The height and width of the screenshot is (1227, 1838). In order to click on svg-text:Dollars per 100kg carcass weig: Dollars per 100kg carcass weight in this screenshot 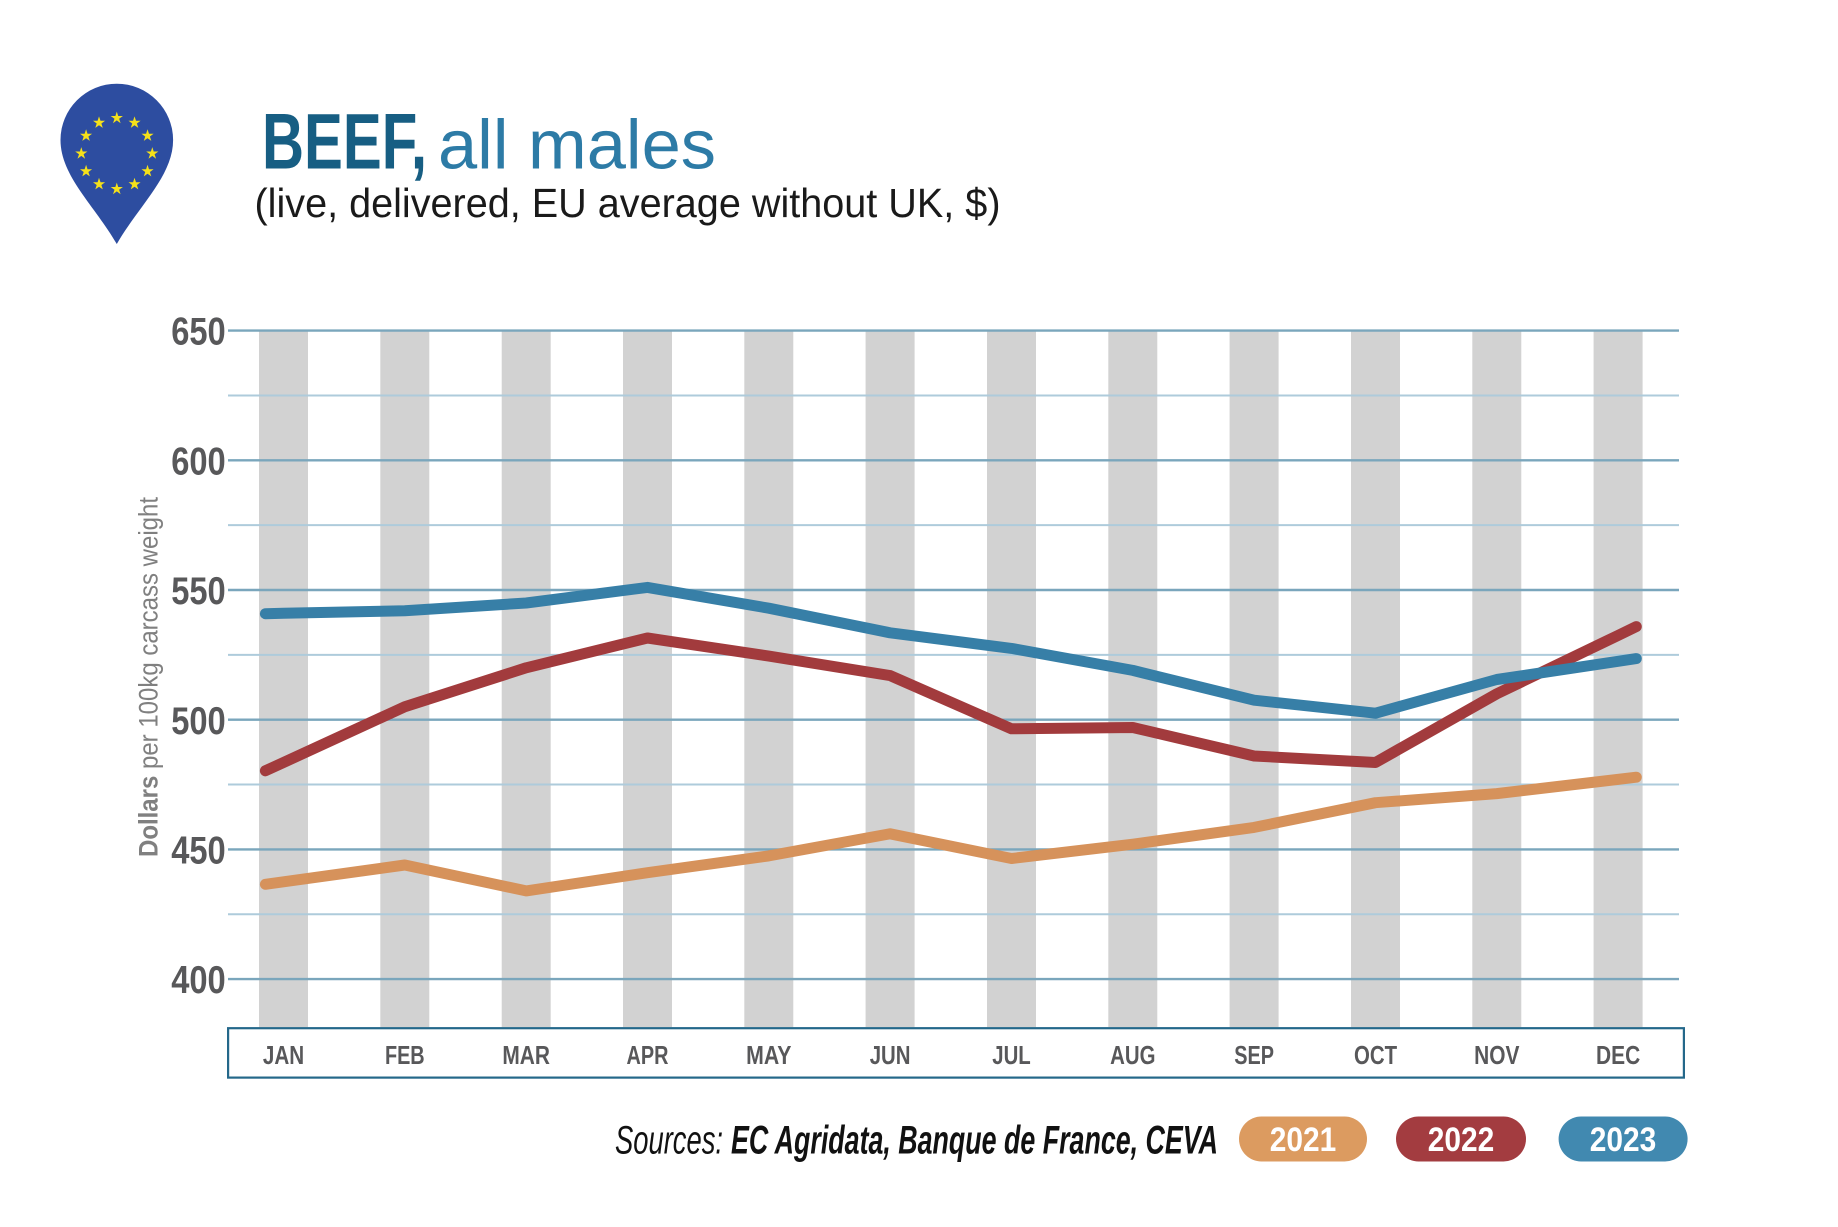, I will do `click(149, 677)`.